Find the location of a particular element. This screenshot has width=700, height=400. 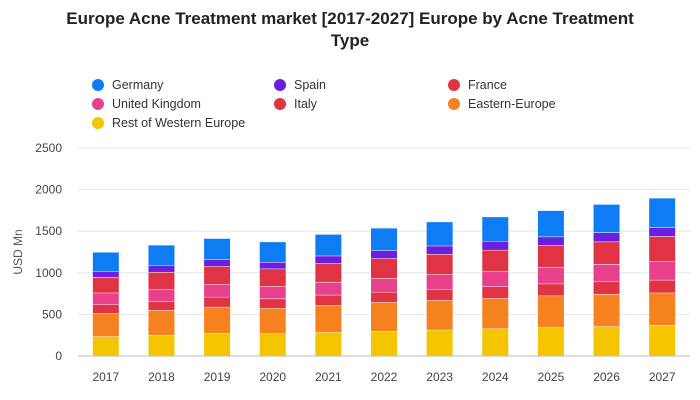

y-axis-label: USD Mn is located at coordinates (18, 251).